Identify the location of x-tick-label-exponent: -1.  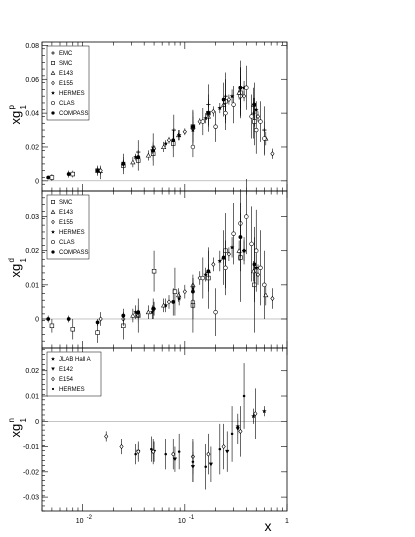
(192, 518).